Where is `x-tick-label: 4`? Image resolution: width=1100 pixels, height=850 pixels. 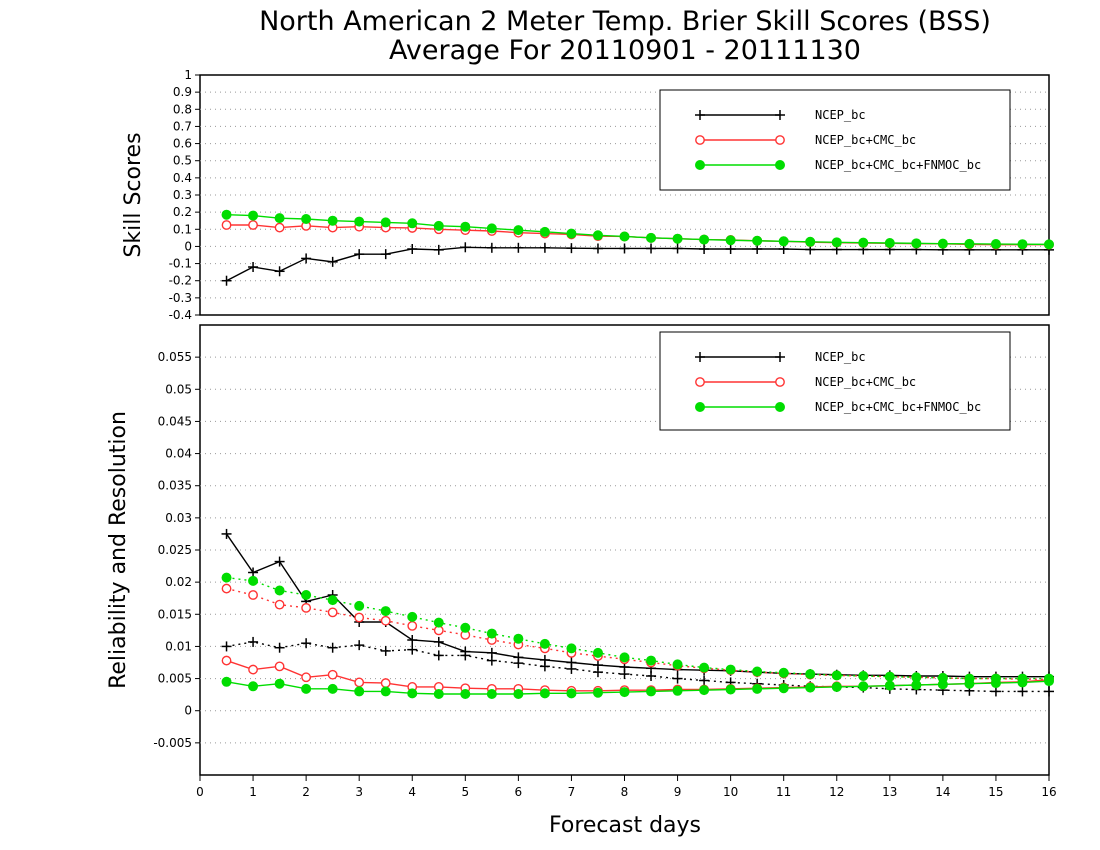
x-tick-label: 4 is located at coordinates (412, 792).